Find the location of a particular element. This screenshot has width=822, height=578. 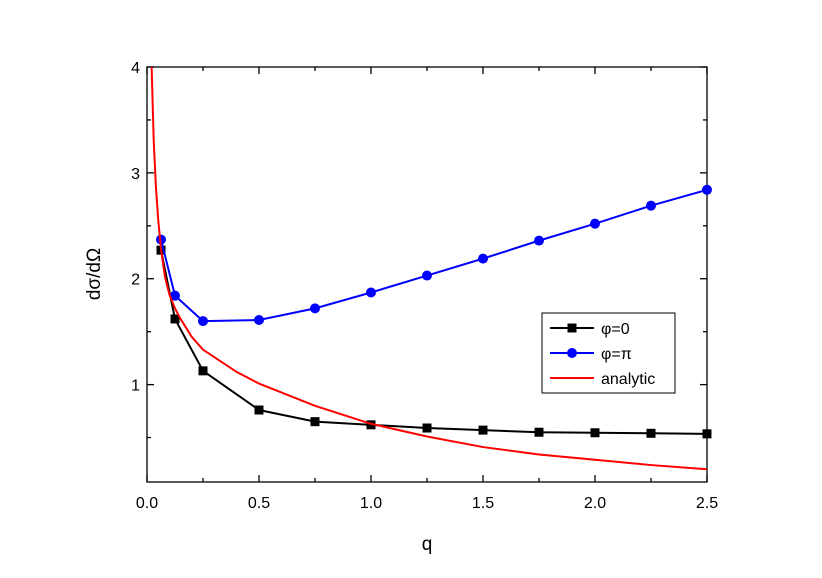

y-tick-label: 4 is located at coordinates (135, 68).